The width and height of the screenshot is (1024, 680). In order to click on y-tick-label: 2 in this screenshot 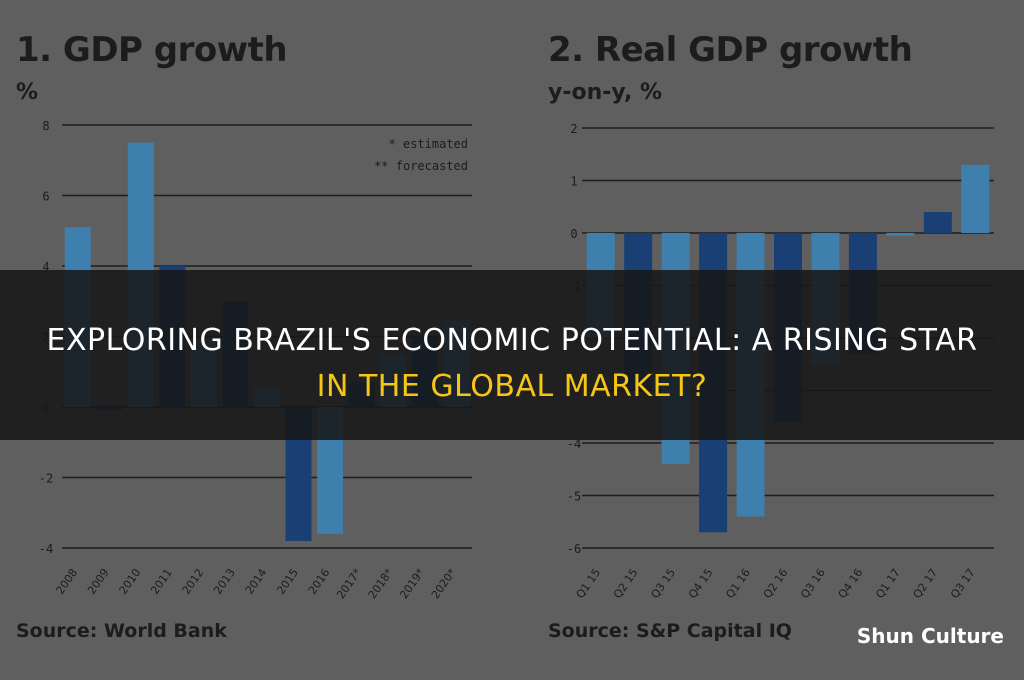, I will do `click(573, 129)`.